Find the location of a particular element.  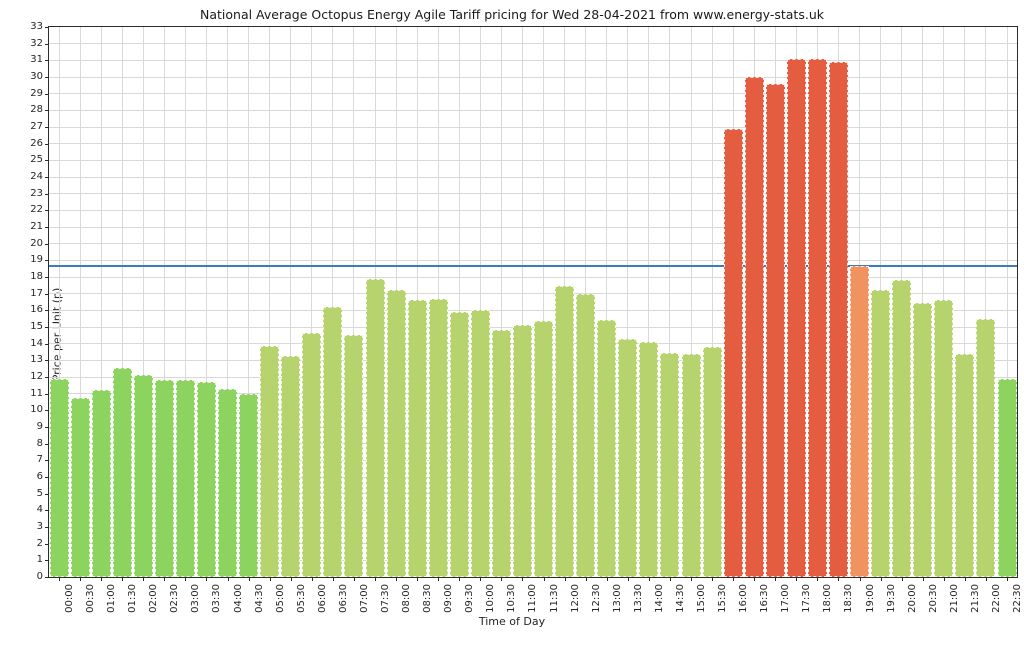

y-tick-label: 31 is located at coordinates (36, 60).